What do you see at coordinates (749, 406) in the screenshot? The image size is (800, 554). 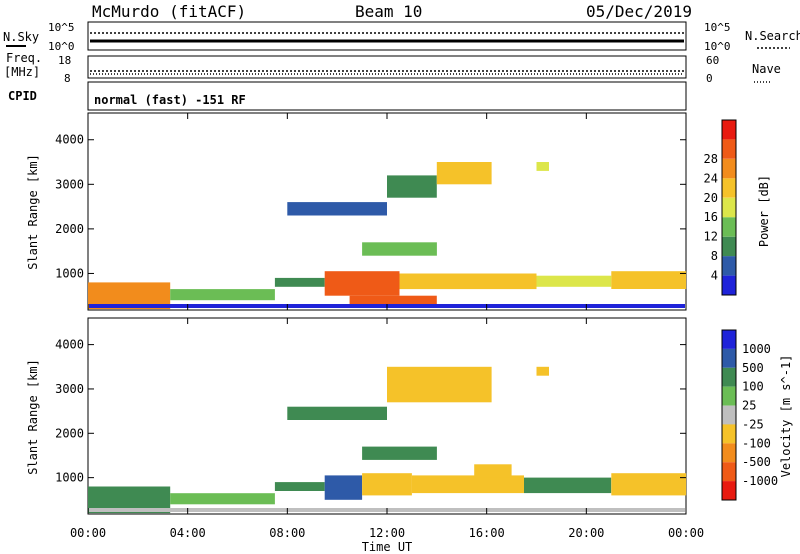 I see `velocity-colorbar-tick-label: 25` at bounding box center [749, 406].